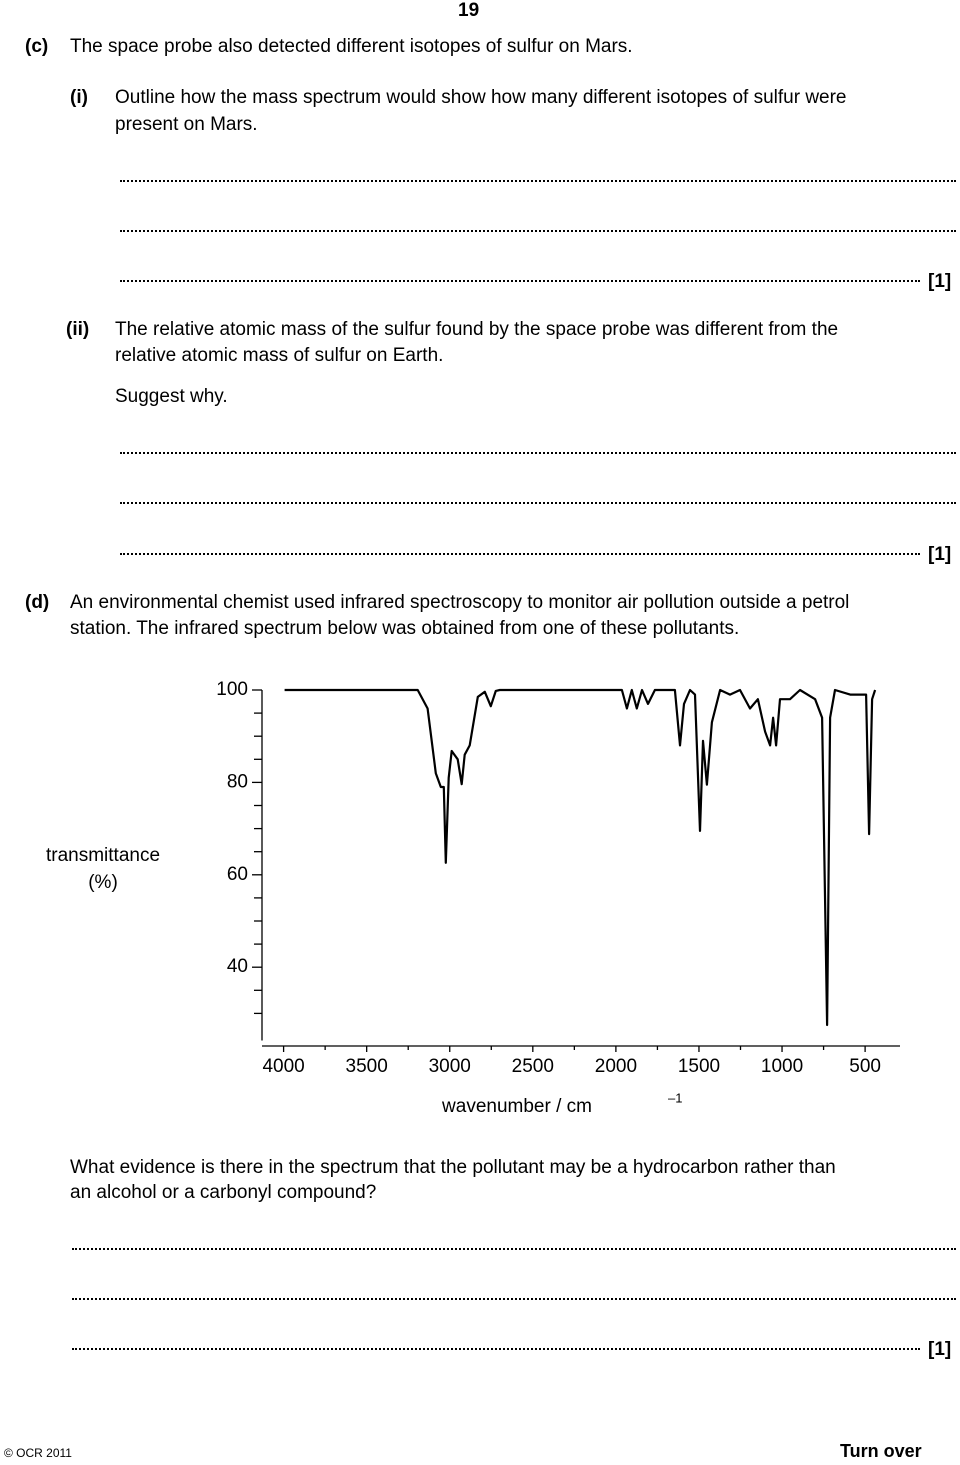 This screenshot has height=1465, width=960. What do you see at coordinates (469, 10) in the screenshot?
I see `page-number: 19` at bounding box center [469, 10].